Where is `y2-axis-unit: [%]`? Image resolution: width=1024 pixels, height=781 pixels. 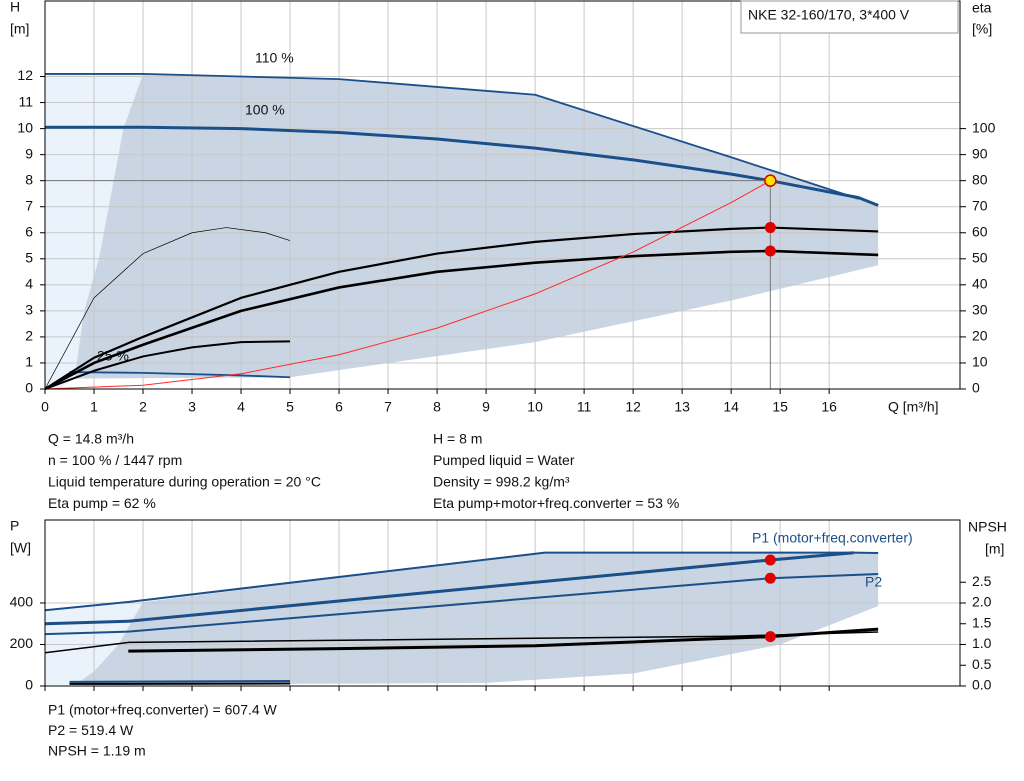 y2-axis-unit: [%] is located at coordinates (982, 29).